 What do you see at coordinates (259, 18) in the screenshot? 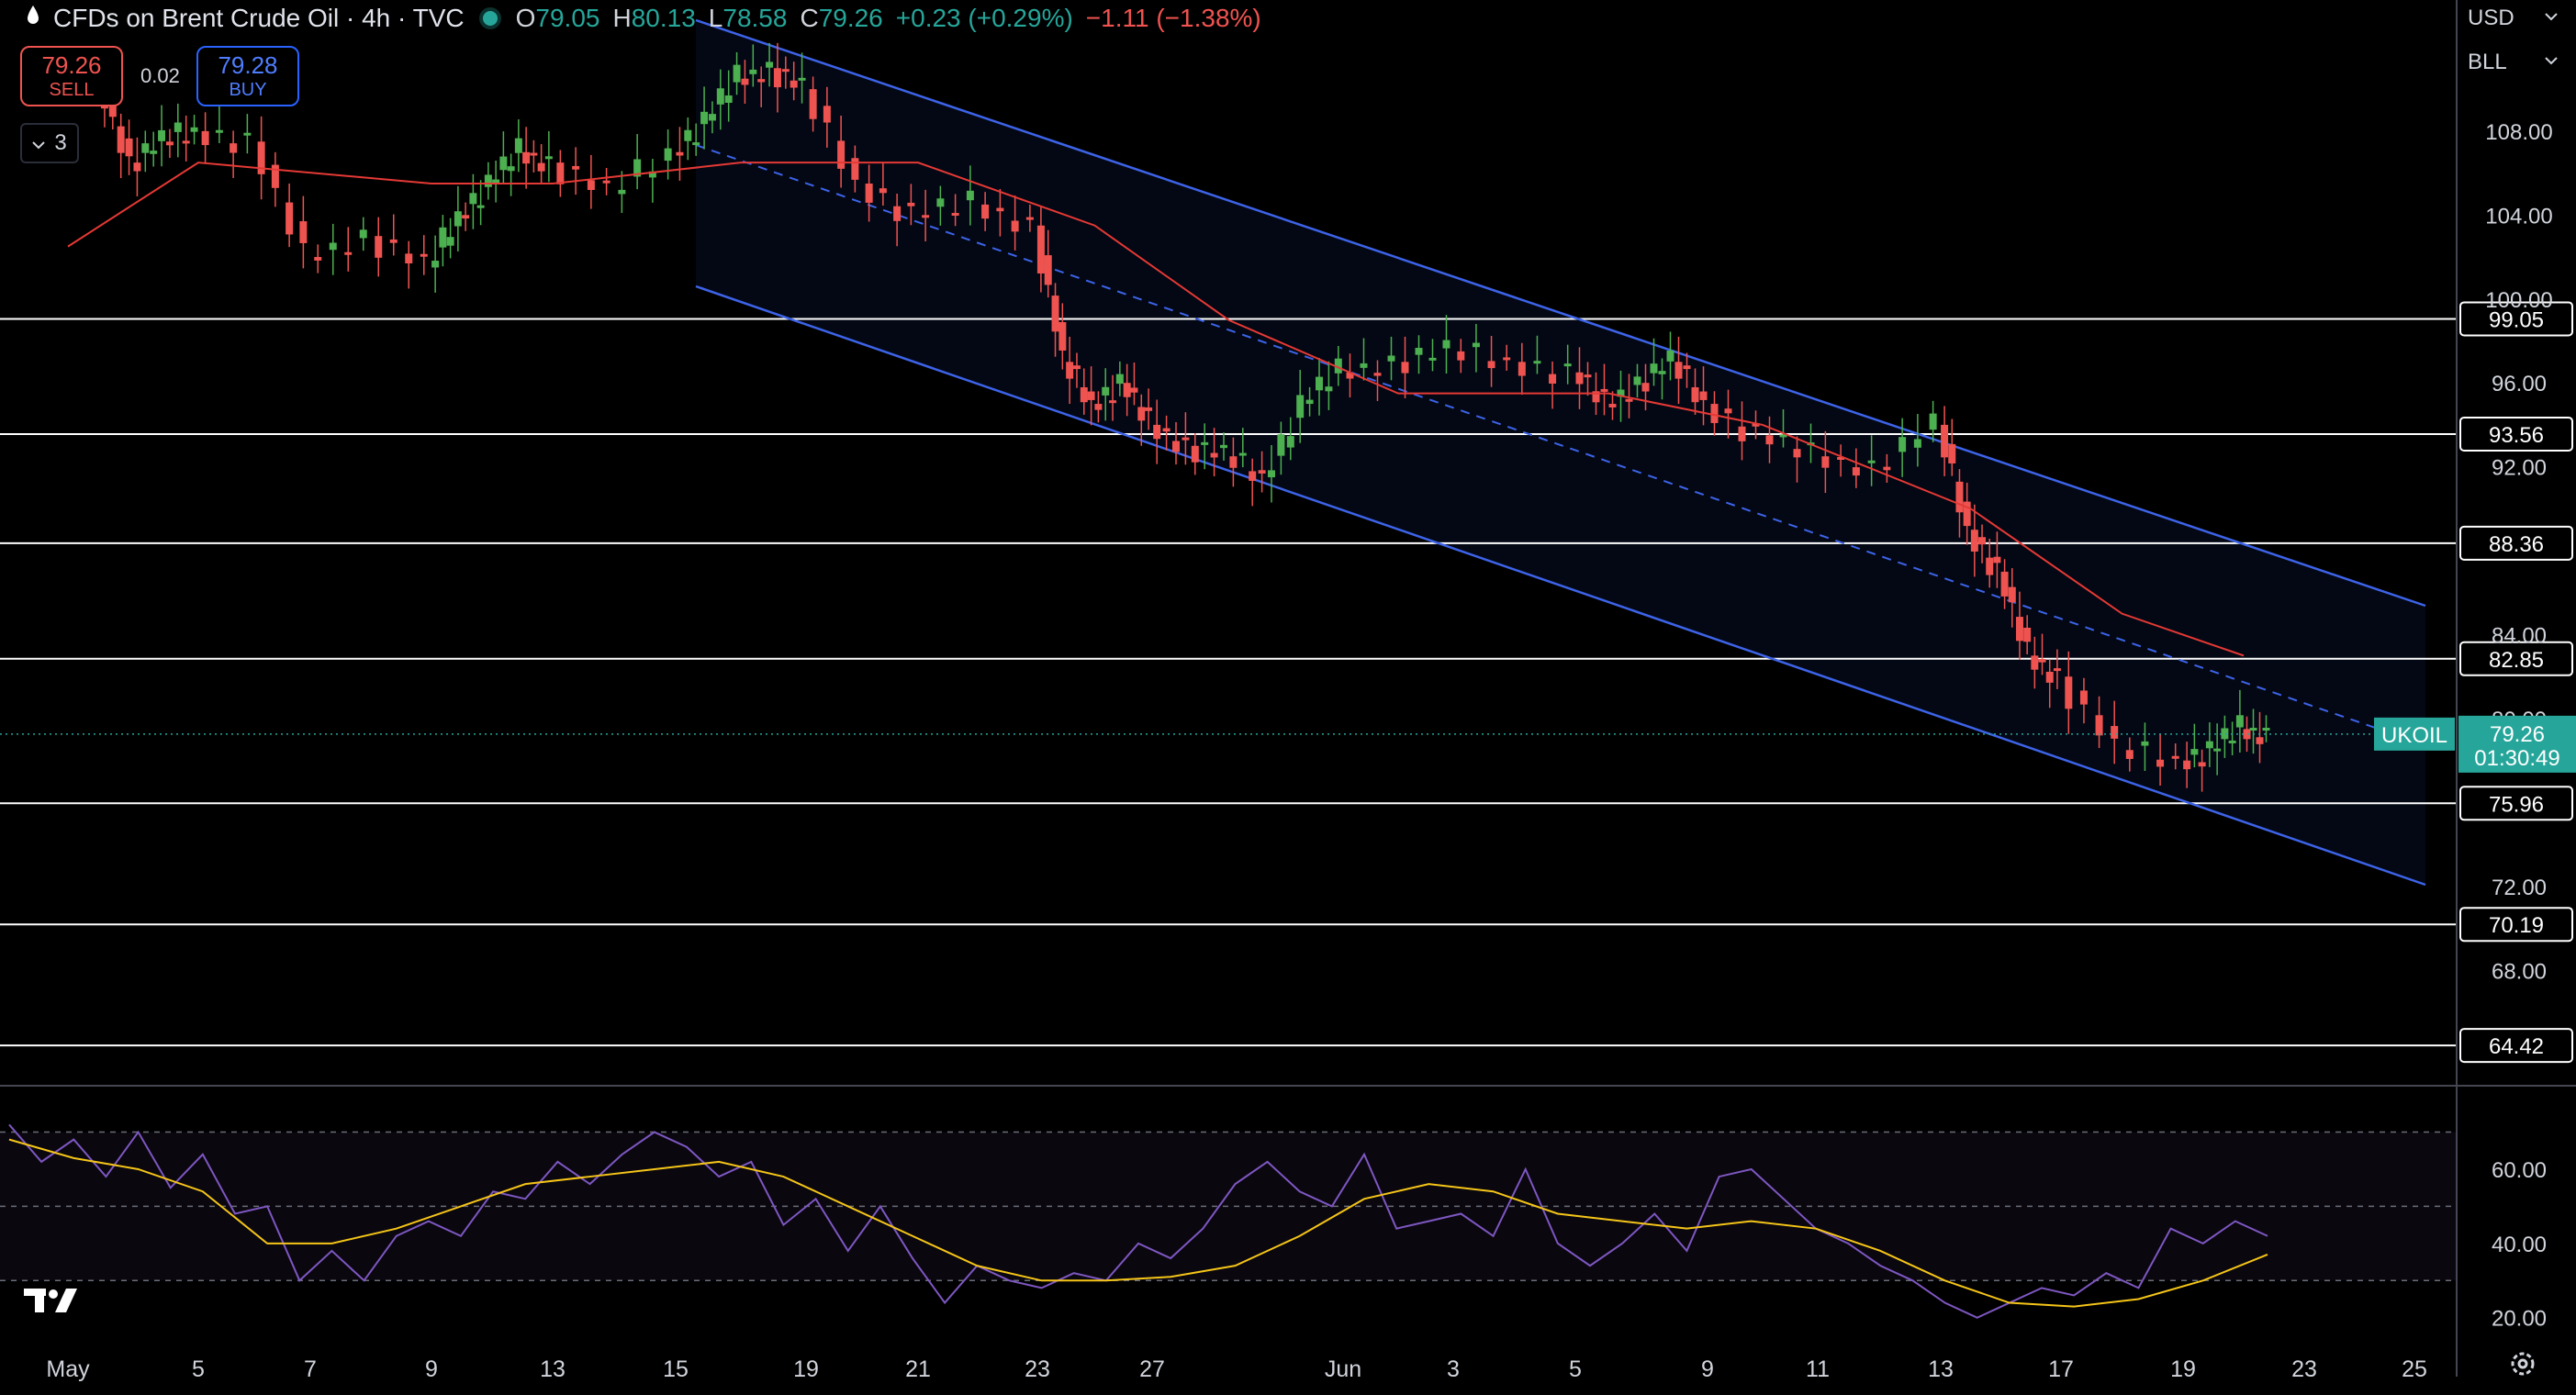
I see `symbol-title: CFDs on Brent Crude Oil · 4h · TVC` at bounding box center [259, 18].